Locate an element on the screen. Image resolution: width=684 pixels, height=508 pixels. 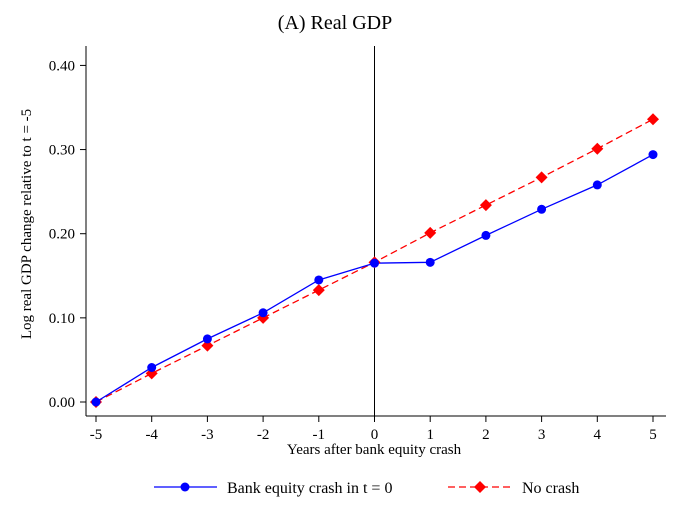
legend-label-no-crash: No crash is located at coordinates (550, 488).